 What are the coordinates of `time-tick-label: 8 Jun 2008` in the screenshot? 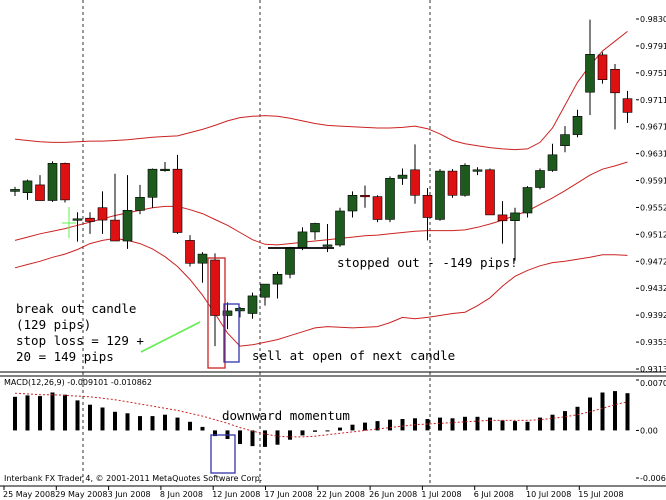 It's located at (181, 494).